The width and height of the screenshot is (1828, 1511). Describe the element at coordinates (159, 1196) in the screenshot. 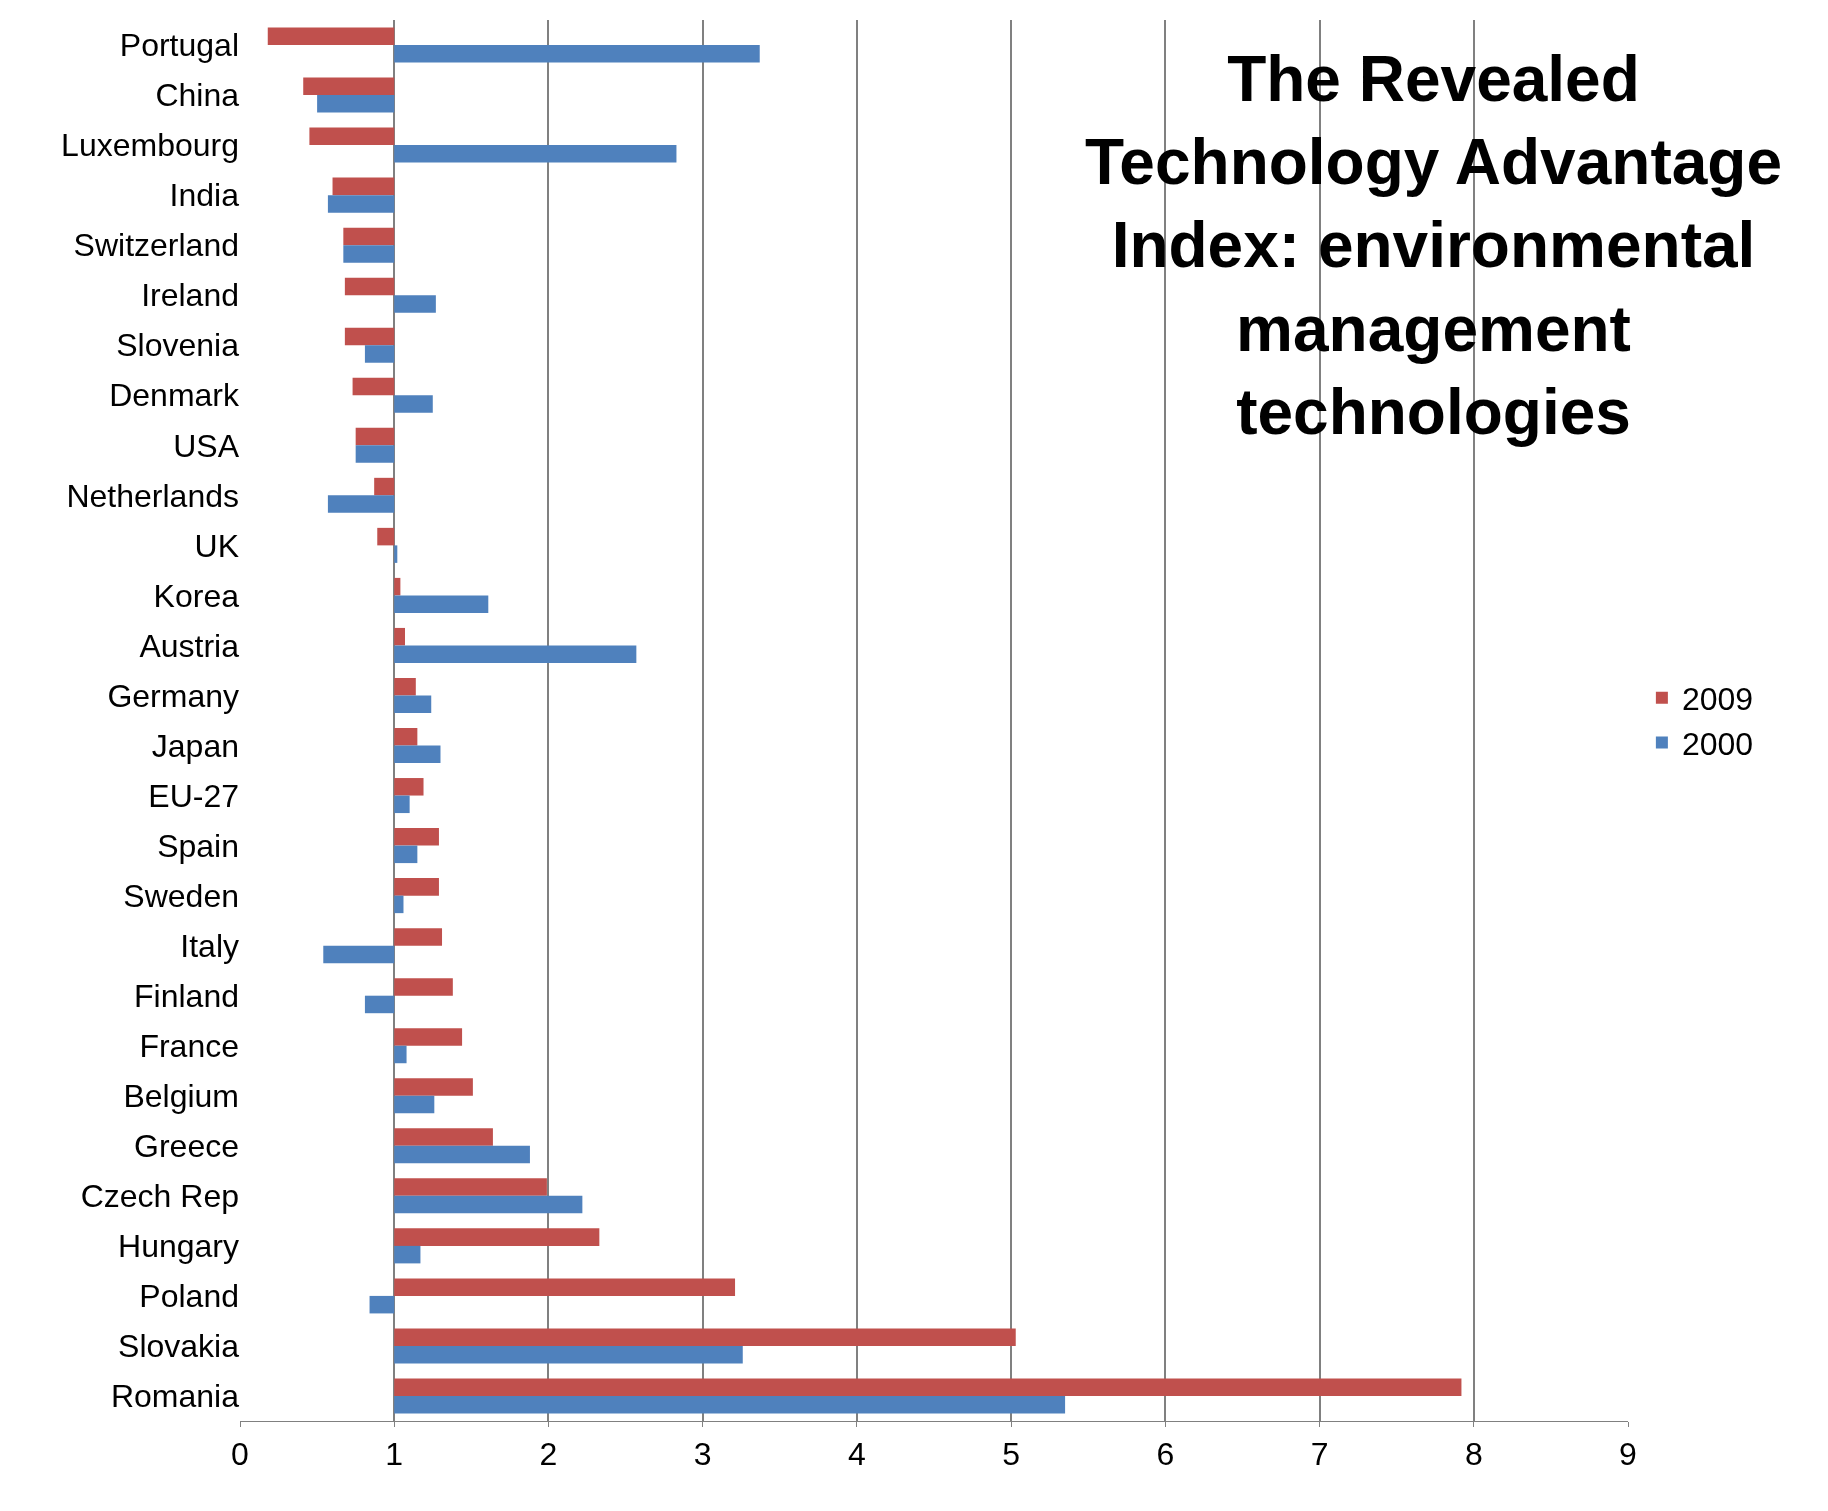

I see `y-tick-label: Czech Rep` at that location.